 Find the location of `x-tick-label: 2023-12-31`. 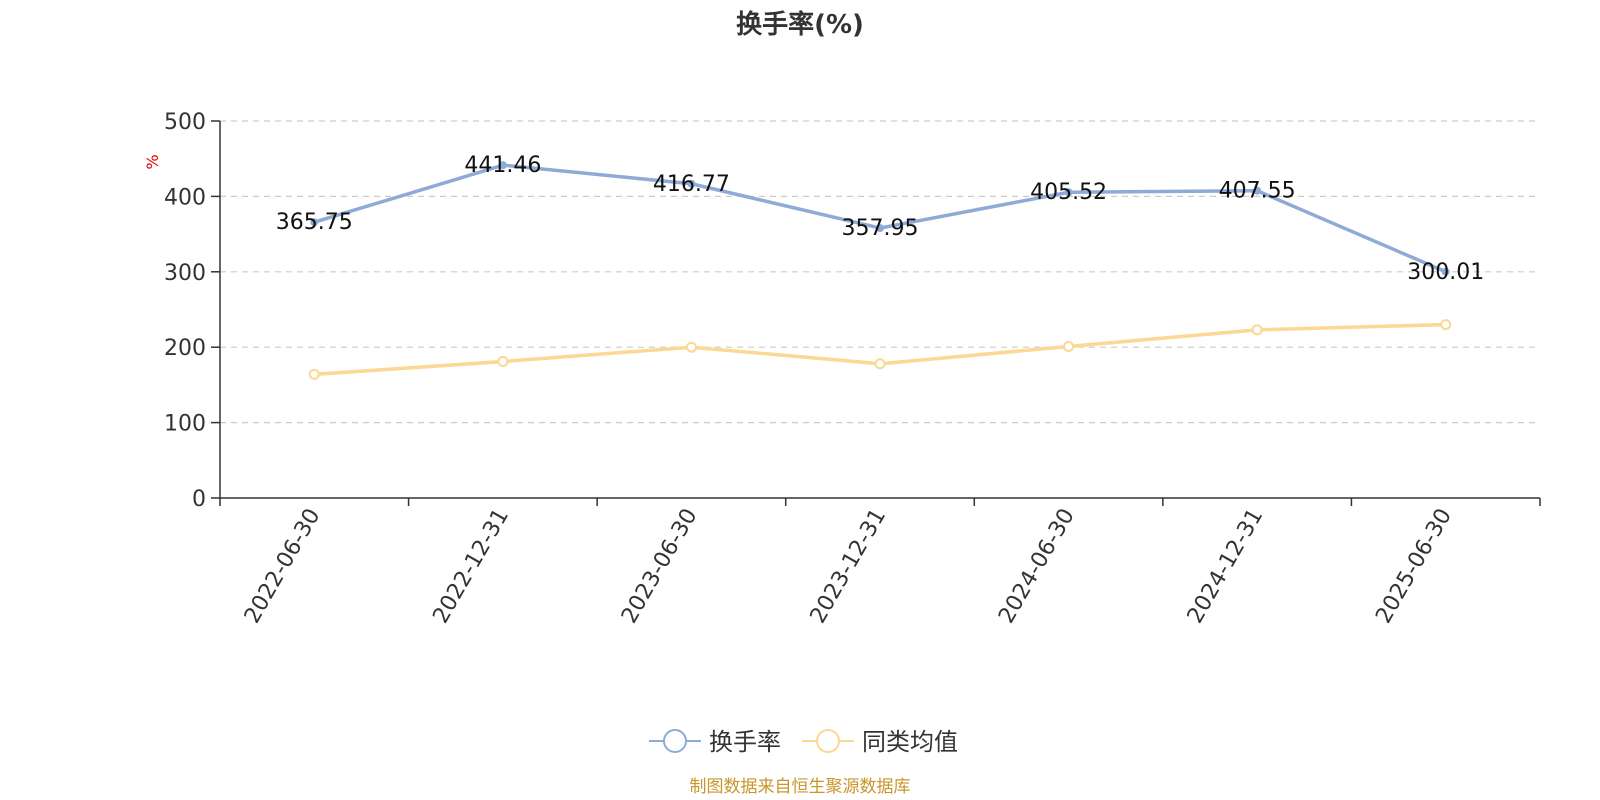

x-tick-label: 2023-12-31 is located at coordinates (849, 566).